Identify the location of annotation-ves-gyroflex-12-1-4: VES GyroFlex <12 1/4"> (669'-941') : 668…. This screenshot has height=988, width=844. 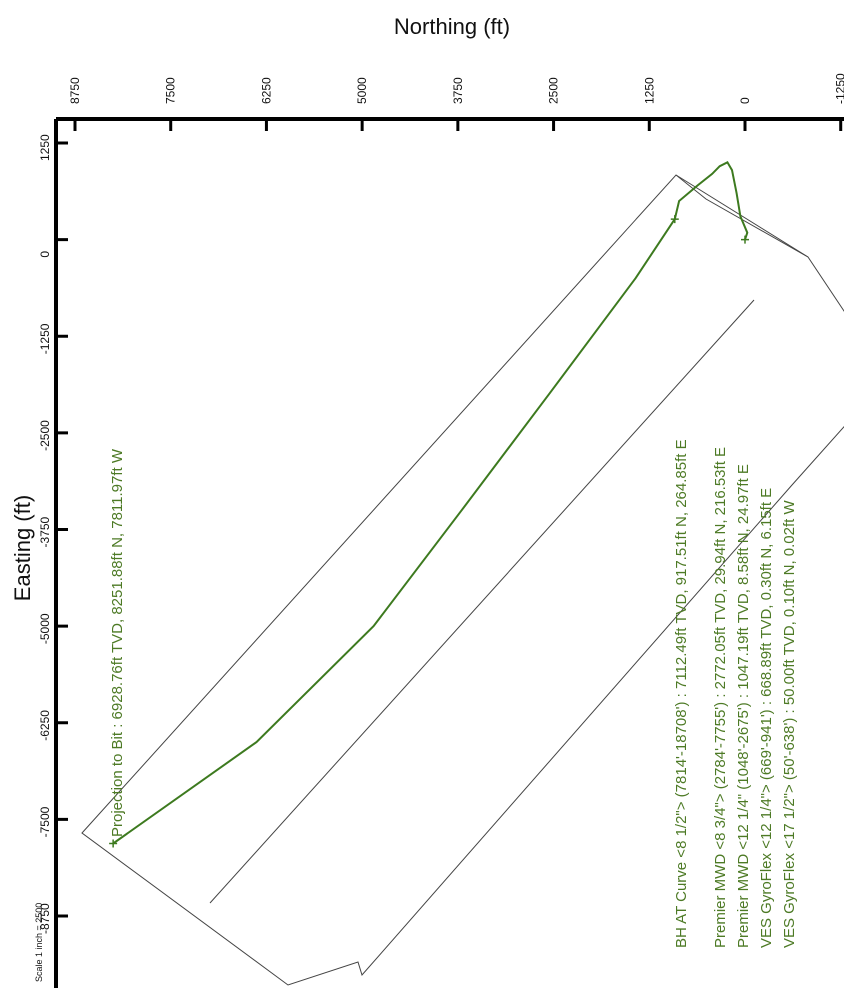
(766, 718).